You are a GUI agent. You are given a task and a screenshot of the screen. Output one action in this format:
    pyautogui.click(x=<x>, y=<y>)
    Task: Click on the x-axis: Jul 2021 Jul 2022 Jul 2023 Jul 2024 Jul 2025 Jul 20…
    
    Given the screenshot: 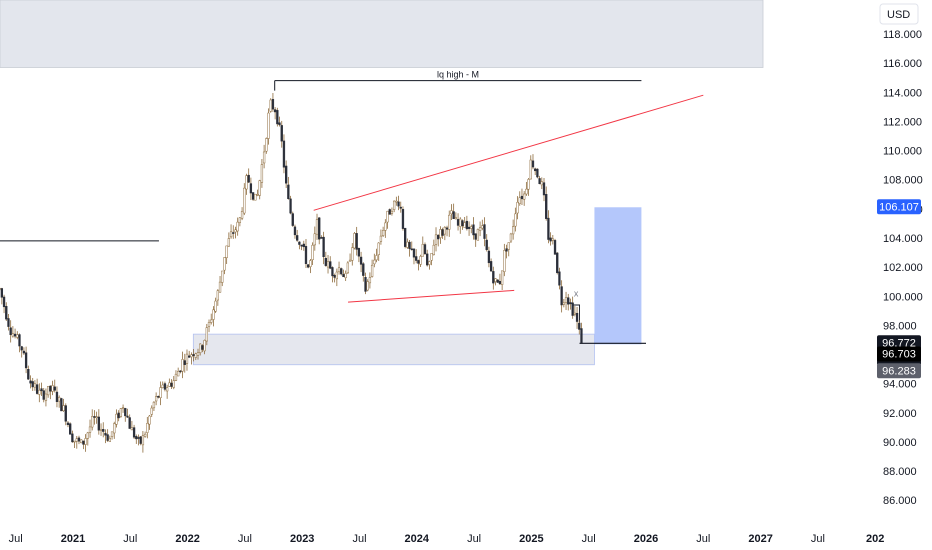 What is the action you would take?
    pyautogui.click(x=447, y=539)
    